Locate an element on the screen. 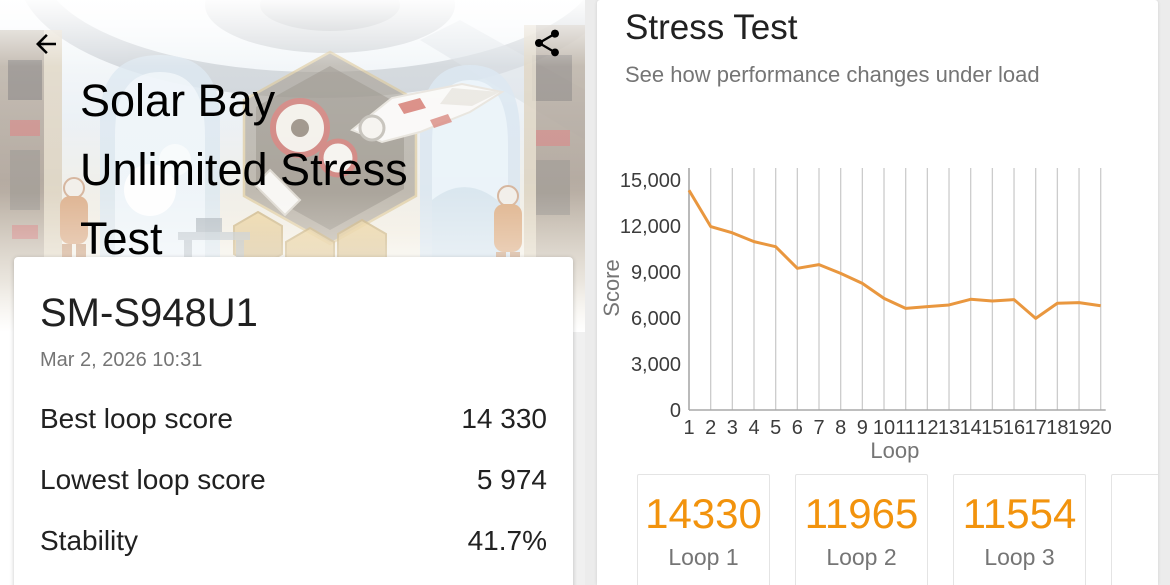 The width and height of the screenshot is (1170, 585). x-tick-label: 9 is located at coordinates (862, 428).